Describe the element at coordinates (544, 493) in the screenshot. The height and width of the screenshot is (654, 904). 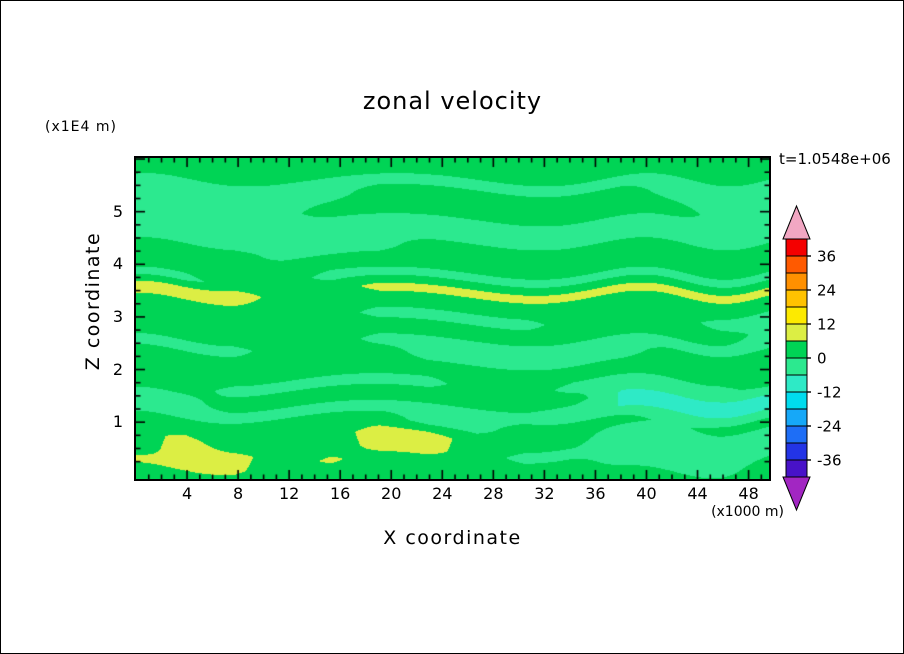
I see `x-tick-label: 32` at that location.